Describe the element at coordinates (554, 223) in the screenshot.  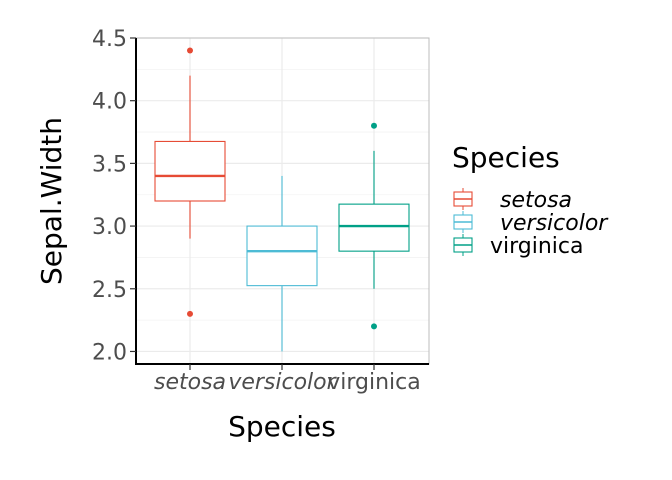
I see `legend-label: versicolor` at that location.